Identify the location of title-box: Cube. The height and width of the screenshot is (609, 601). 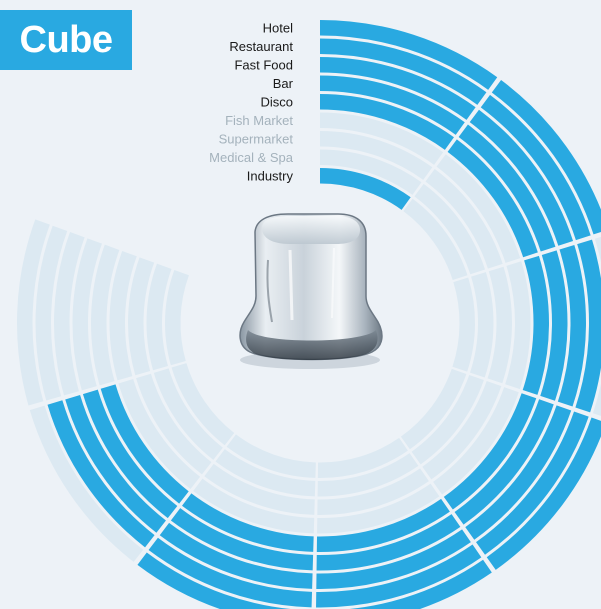
(66, 40).